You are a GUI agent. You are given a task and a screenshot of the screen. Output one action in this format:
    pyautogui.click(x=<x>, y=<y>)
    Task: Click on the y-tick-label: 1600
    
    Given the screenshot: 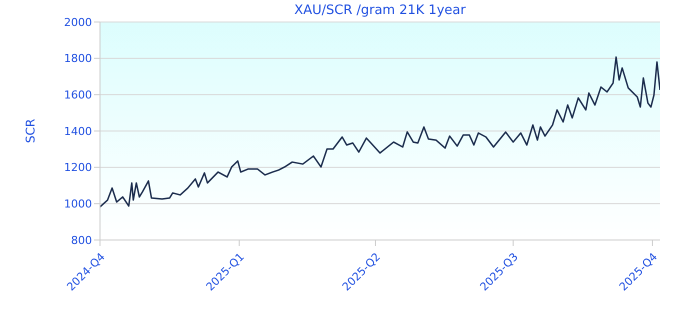 What is the action you would take?
    pyautogui.click(x=78, y=95)
    